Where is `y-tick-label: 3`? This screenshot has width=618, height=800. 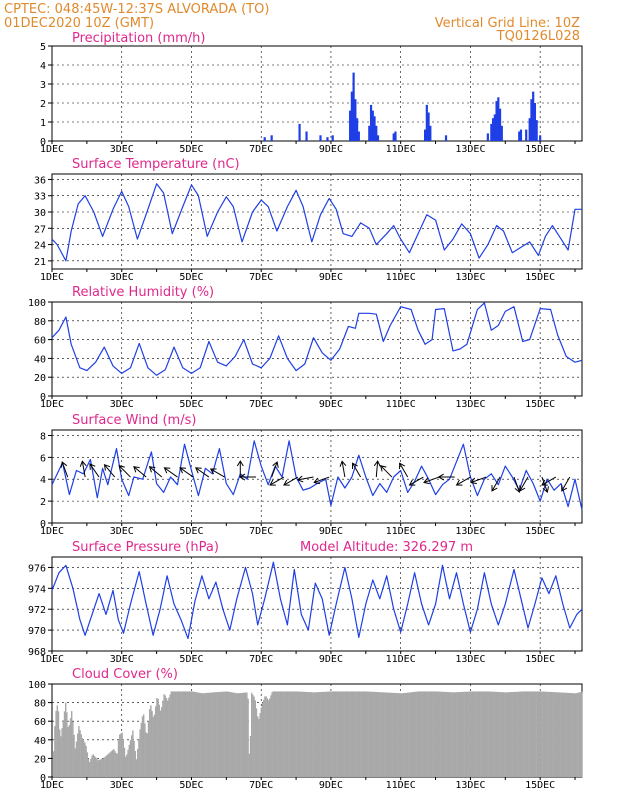 y-tick-label: 3 is located at coordinates (43, 85).